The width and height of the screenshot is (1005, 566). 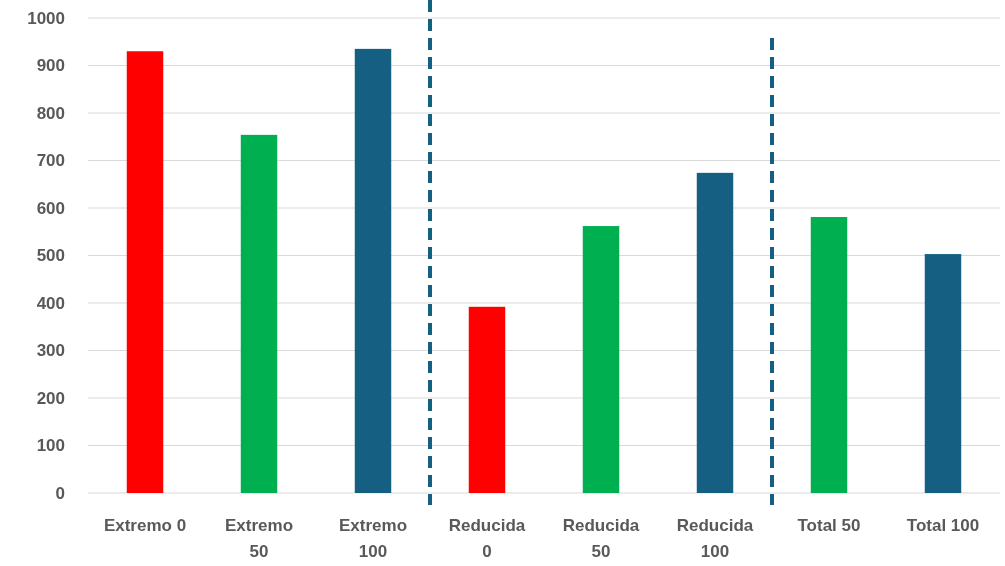 What do you see at coordinates (373, 538) in the screenshot?
I see `x-tick-label: Extremo 100` at bounding box center [373, 538].